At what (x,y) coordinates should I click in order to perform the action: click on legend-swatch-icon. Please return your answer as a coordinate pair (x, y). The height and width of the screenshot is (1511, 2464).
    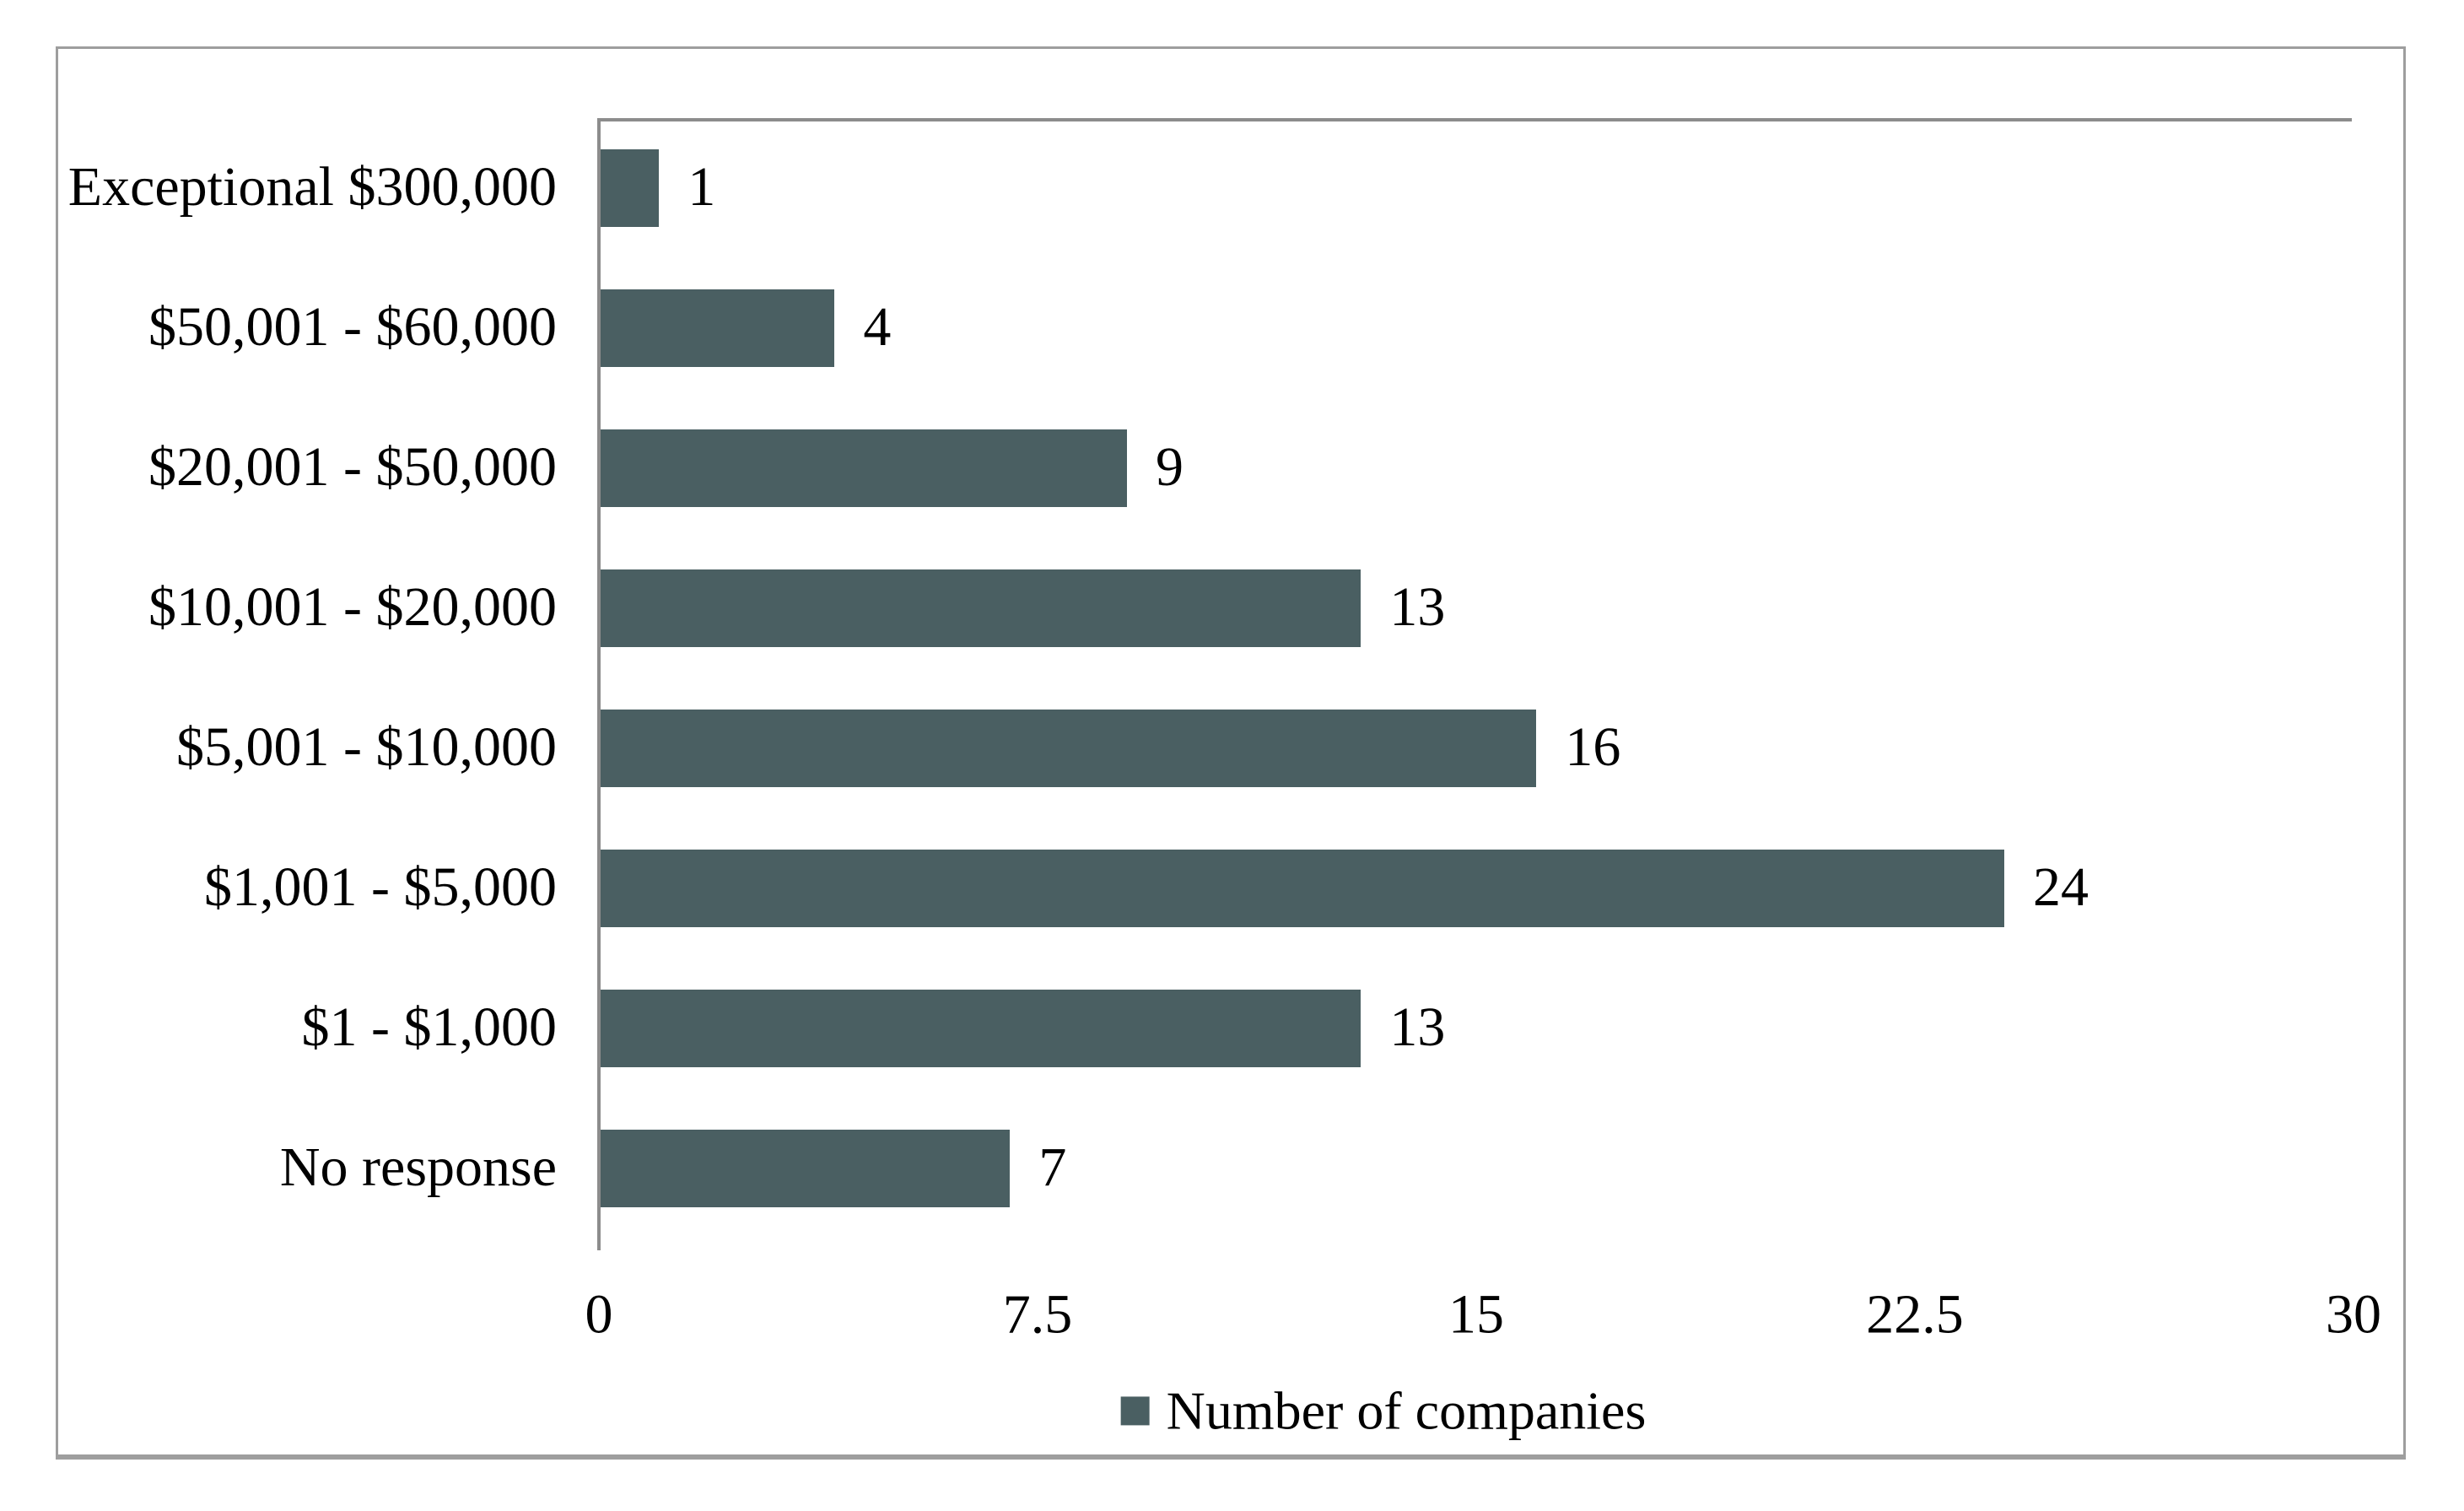
    Looking at the image, I should click on (1135, 1410).